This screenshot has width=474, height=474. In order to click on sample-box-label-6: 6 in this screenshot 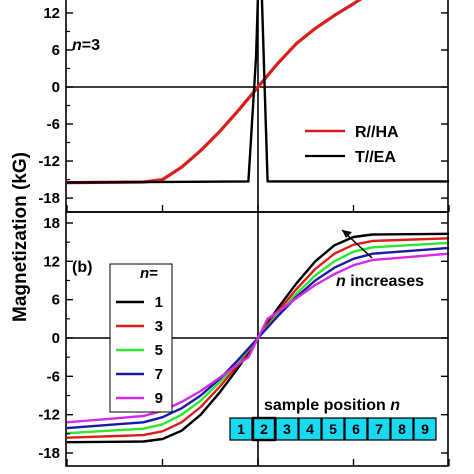, I will do `click(356, 429)`.